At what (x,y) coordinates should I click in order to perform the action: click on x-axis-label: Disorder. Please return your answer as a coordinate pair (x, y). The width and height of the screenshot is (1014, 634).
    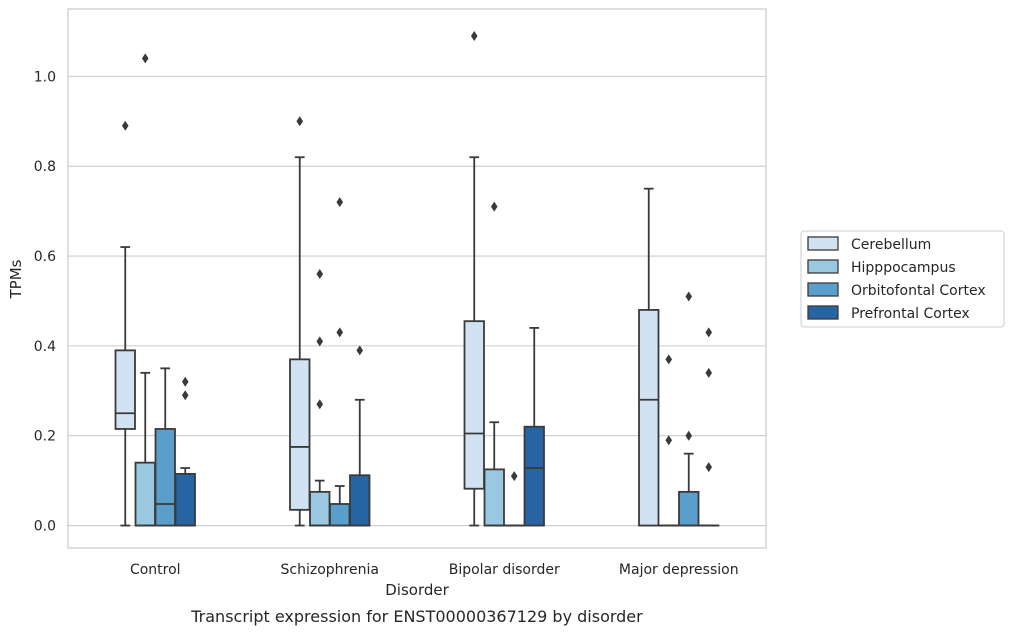
    Looking at the image, I should click on (417, 590).